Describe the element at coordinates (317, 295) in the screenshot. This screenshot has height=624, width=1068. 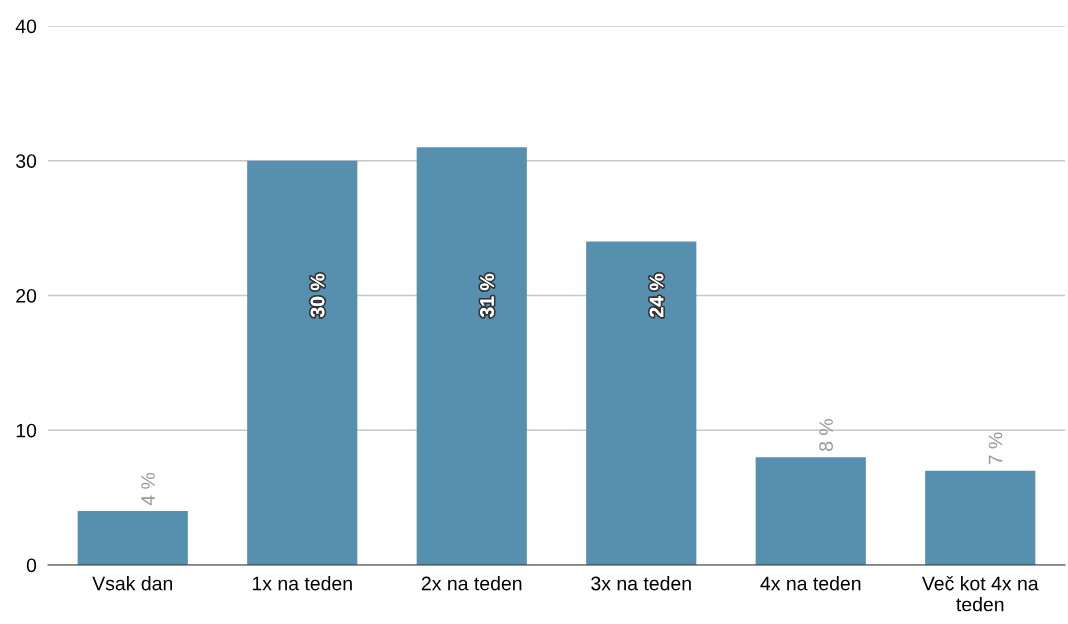
I see `data-label: 30 %` at that location.